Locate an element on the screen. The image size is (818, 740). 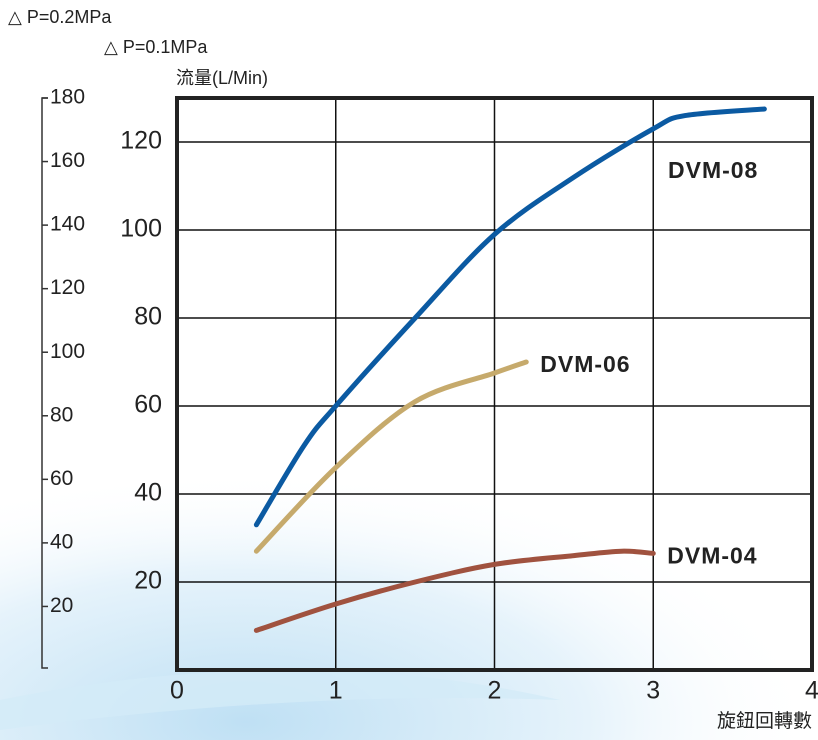
x-tick-label: 0 is located at coordinates (177, 691).